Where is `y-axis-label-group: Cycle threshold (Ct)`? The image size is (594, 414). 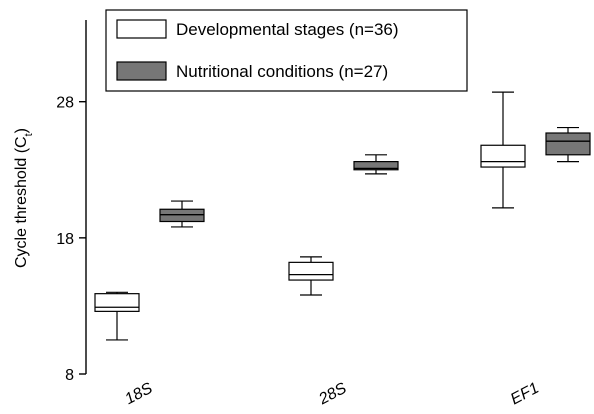 y-axis-label-group: Cycle threshold (Ct) is located at coordinates (24, 198).